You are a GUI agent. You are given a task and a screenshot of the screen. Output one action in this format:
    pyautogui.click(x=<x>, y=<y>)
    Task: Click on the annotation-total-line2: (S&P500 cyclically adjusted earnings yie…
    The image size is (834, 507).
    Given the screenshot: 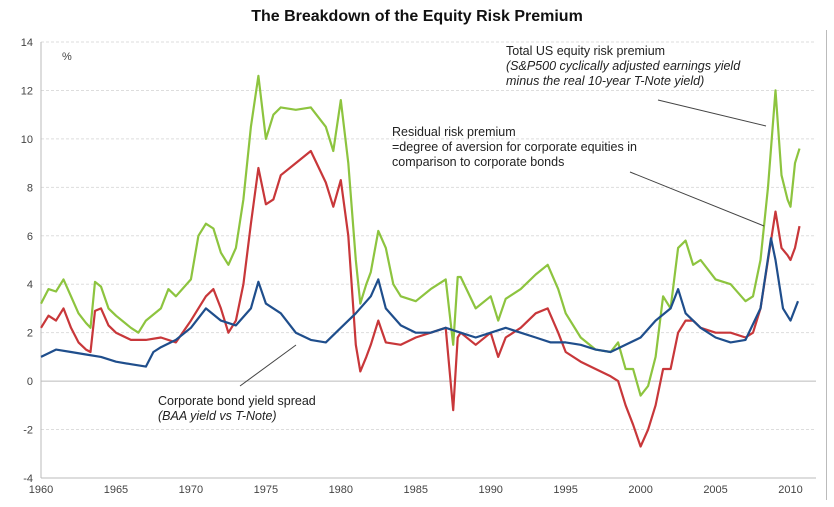 What is the action you would take?
    pyautogui.click(x=623, y=66)
    